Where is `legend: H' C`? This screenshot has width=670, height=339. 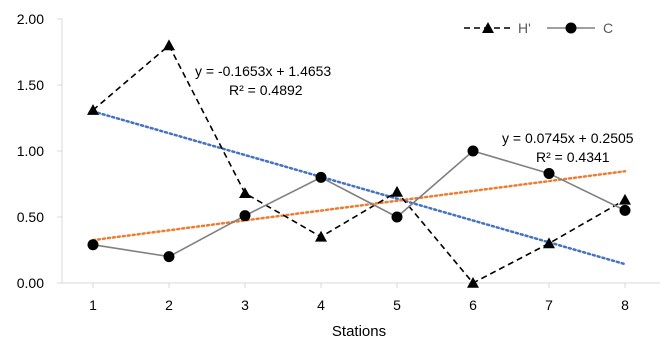 legend: H' C is located at coordinates (538, 28).